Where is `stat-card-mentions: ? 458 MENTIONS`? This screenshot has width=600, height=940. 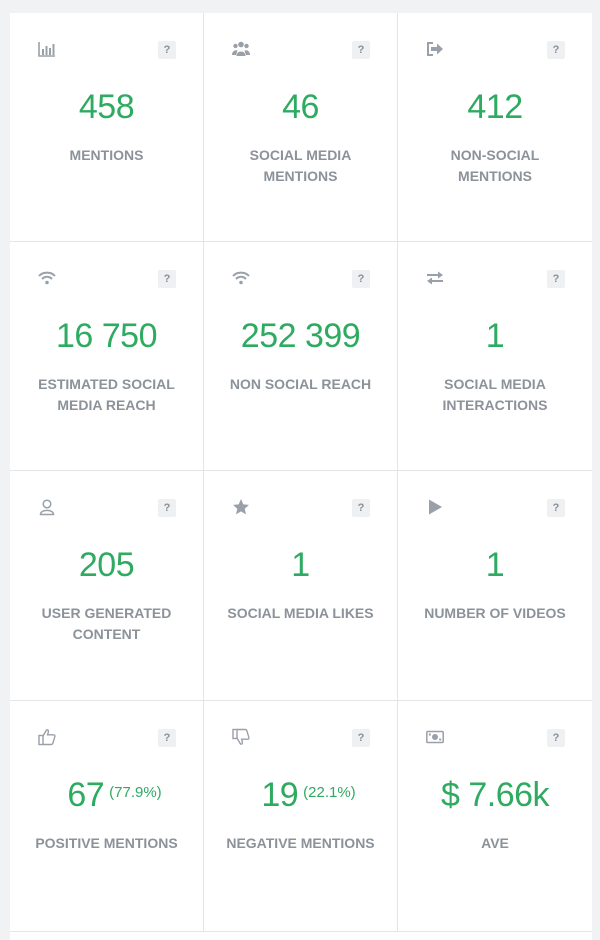 stat-card-mentions: ? 458 MENTIONS is located at coordinates (107, 127).